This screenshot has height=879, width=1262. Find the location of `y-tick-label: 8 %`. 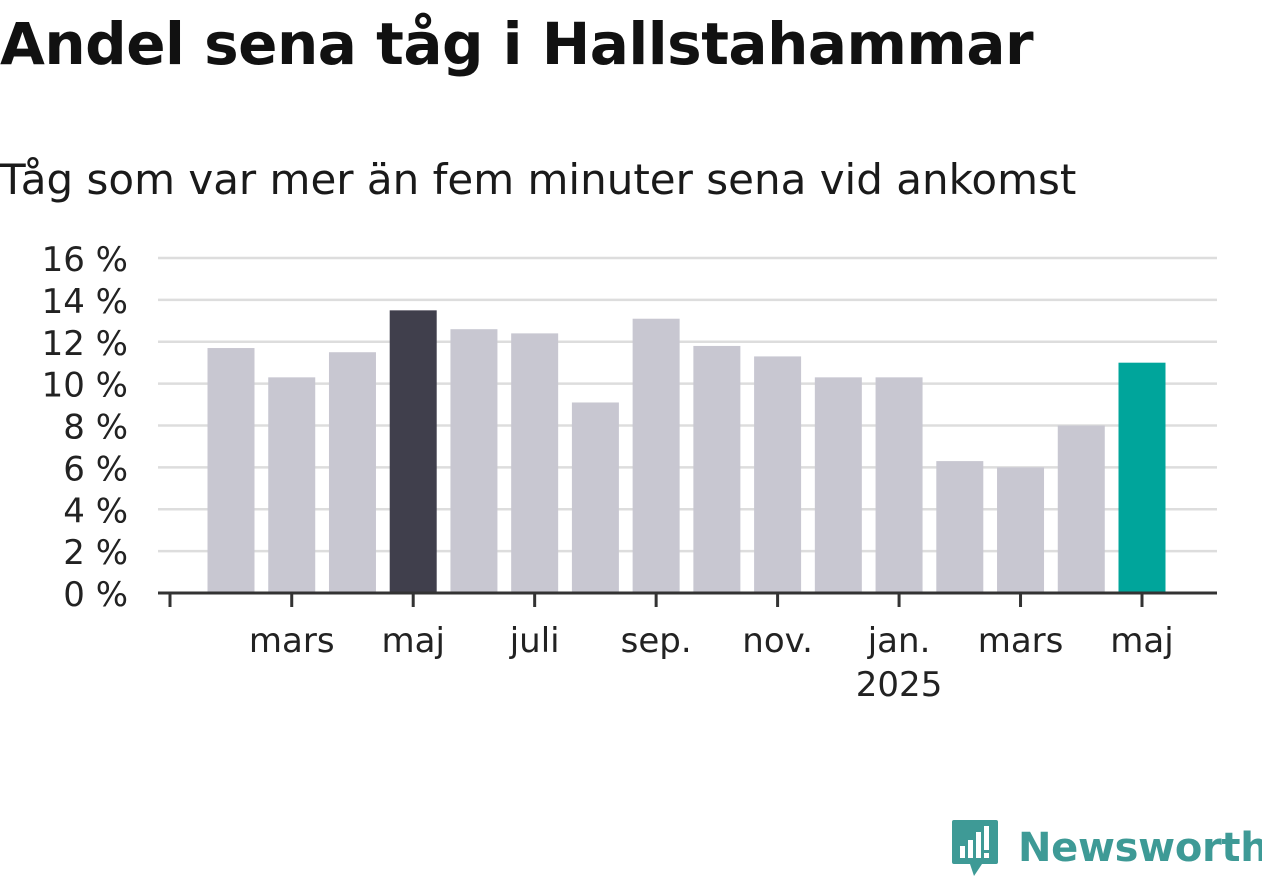

y-tick-label: 8 % is located at coordinates (95, 428).